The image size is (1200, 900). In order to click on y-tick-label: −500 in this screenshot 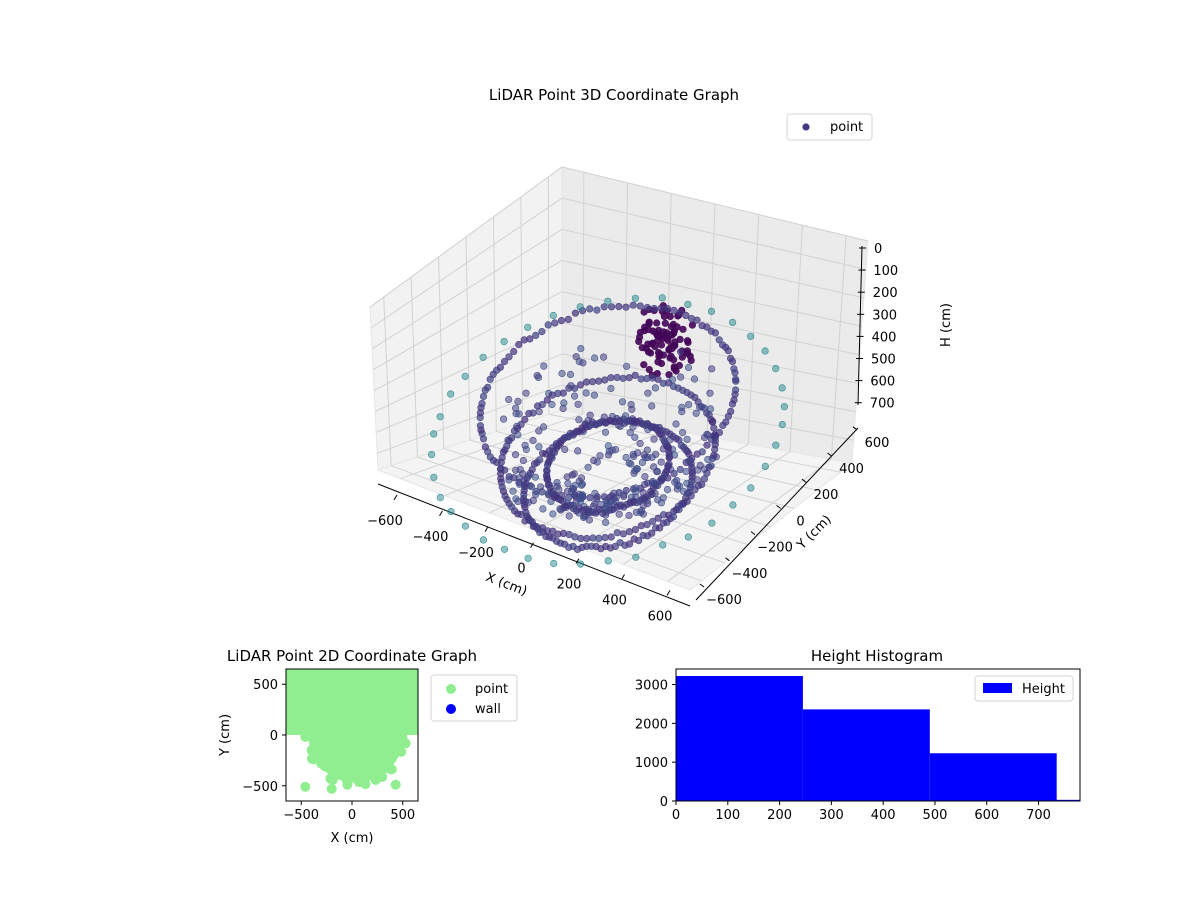, I will do `click(260, 787)`.